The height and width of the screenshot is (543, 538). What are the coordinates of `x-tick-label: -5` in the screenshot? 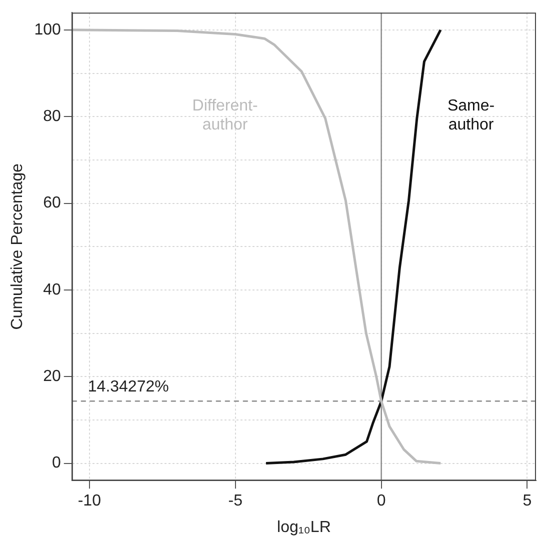 It's located at (235, 501).